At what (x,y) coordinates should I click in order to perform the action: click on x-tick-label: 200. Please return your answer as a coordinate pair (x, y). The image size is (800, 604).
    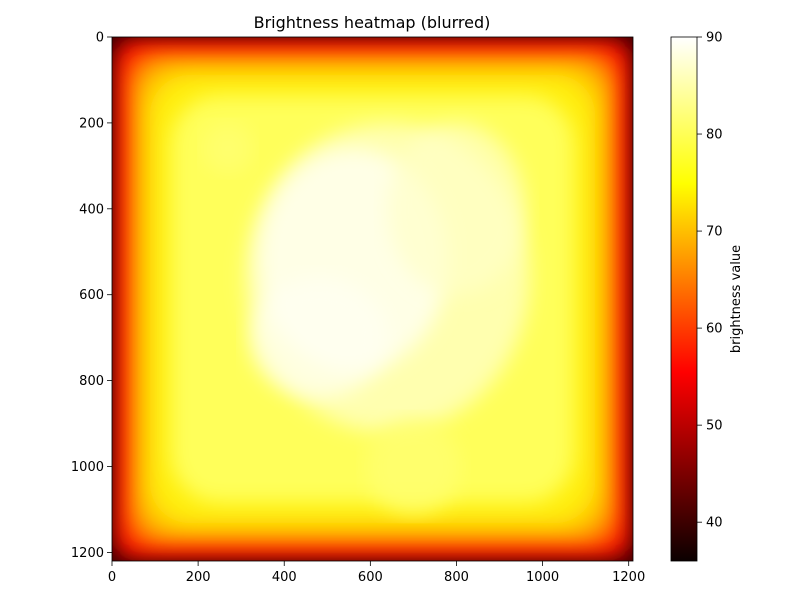
    Looking at the image, I should click on (198, 577).